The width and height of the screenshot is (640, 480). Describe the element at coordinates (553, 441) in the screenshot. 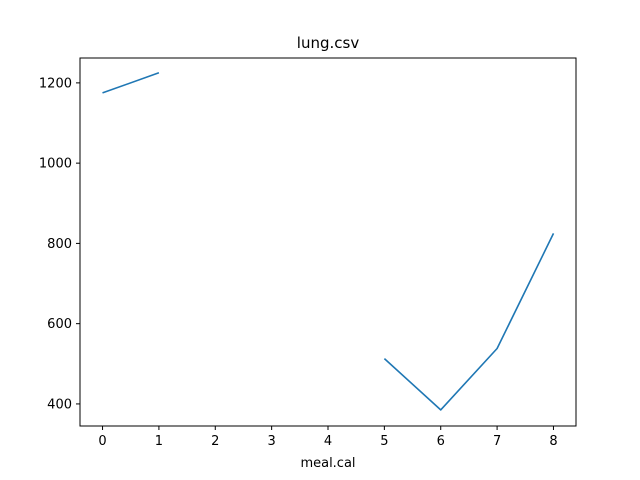

I see `x-tick-label: 8` at that location.